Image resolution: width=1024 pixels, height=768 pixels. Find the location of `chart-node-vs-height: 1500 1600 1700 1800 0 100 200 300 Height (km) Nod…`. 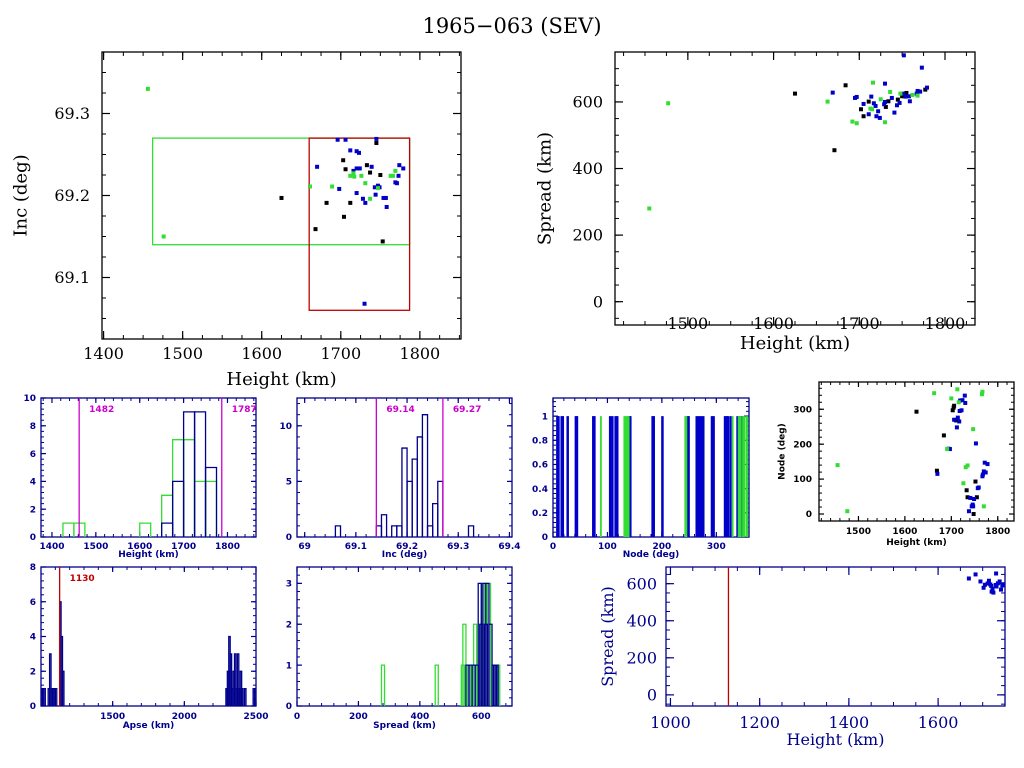

chart-node-vs-height: 1500 1600 1700 1800 0 100 200 300 Height (km) Nod… is located at coordinates (896, 464).